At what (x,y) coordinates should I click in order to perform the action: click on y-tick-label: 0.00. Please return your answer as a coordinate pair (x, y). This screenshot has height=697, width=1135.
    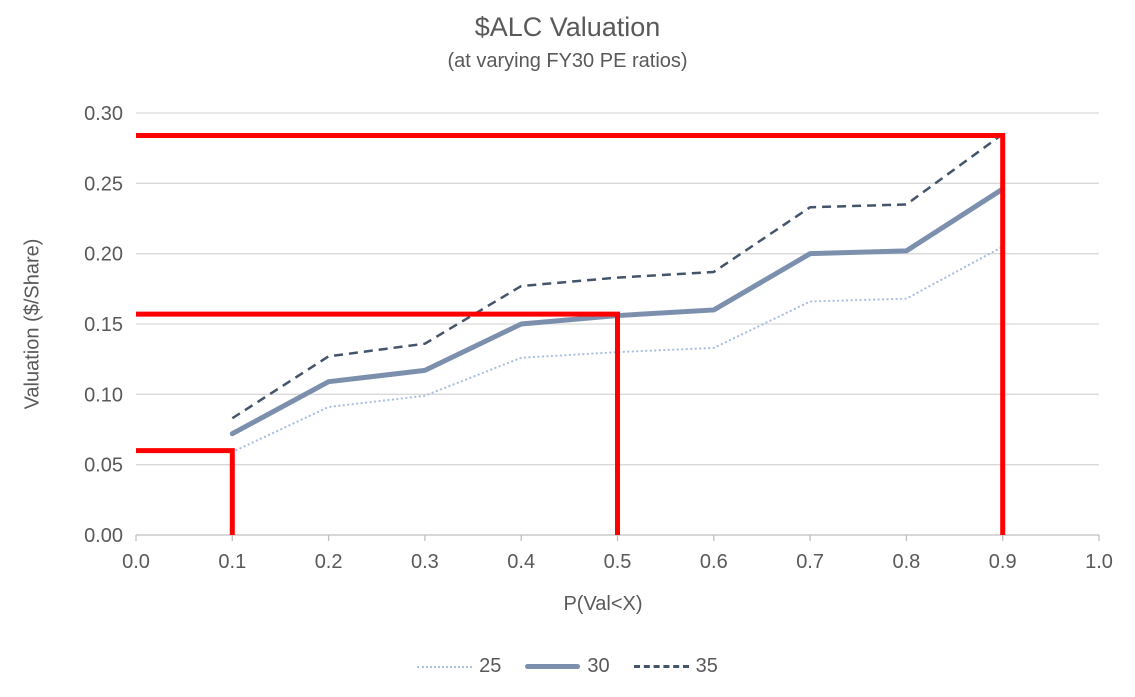
    Looking at the image, I should click on (103, 536).